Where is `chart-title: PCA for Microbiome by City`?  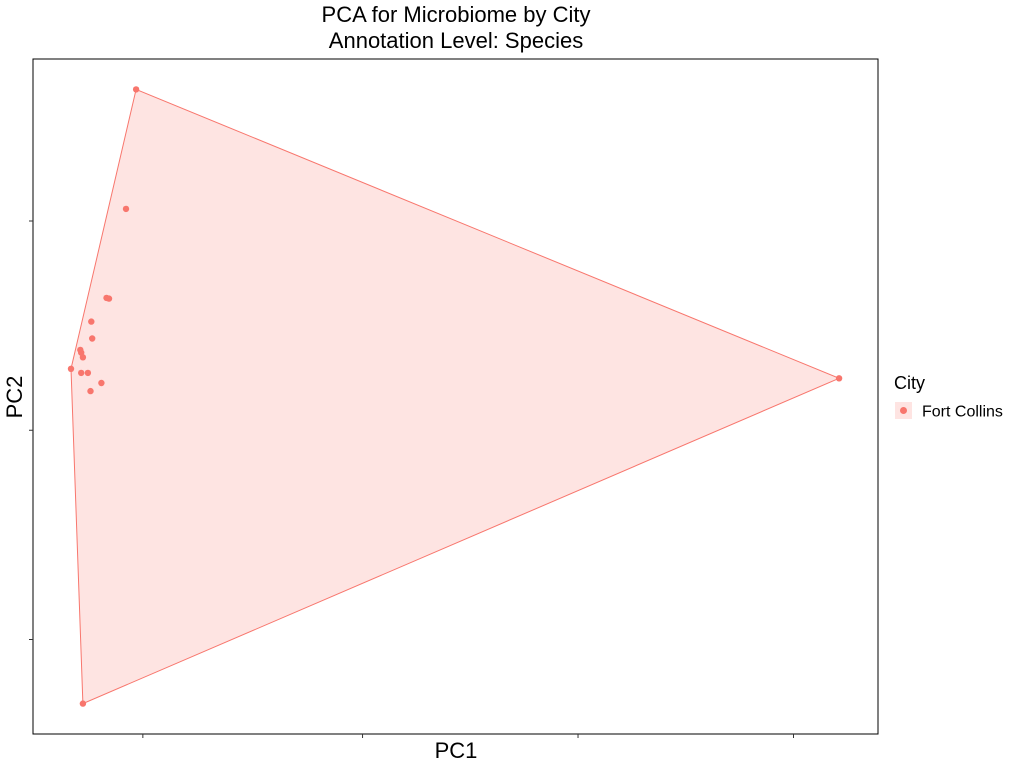
chart-title: PCA for Microbiome by City is located at coordinates (456, 14).